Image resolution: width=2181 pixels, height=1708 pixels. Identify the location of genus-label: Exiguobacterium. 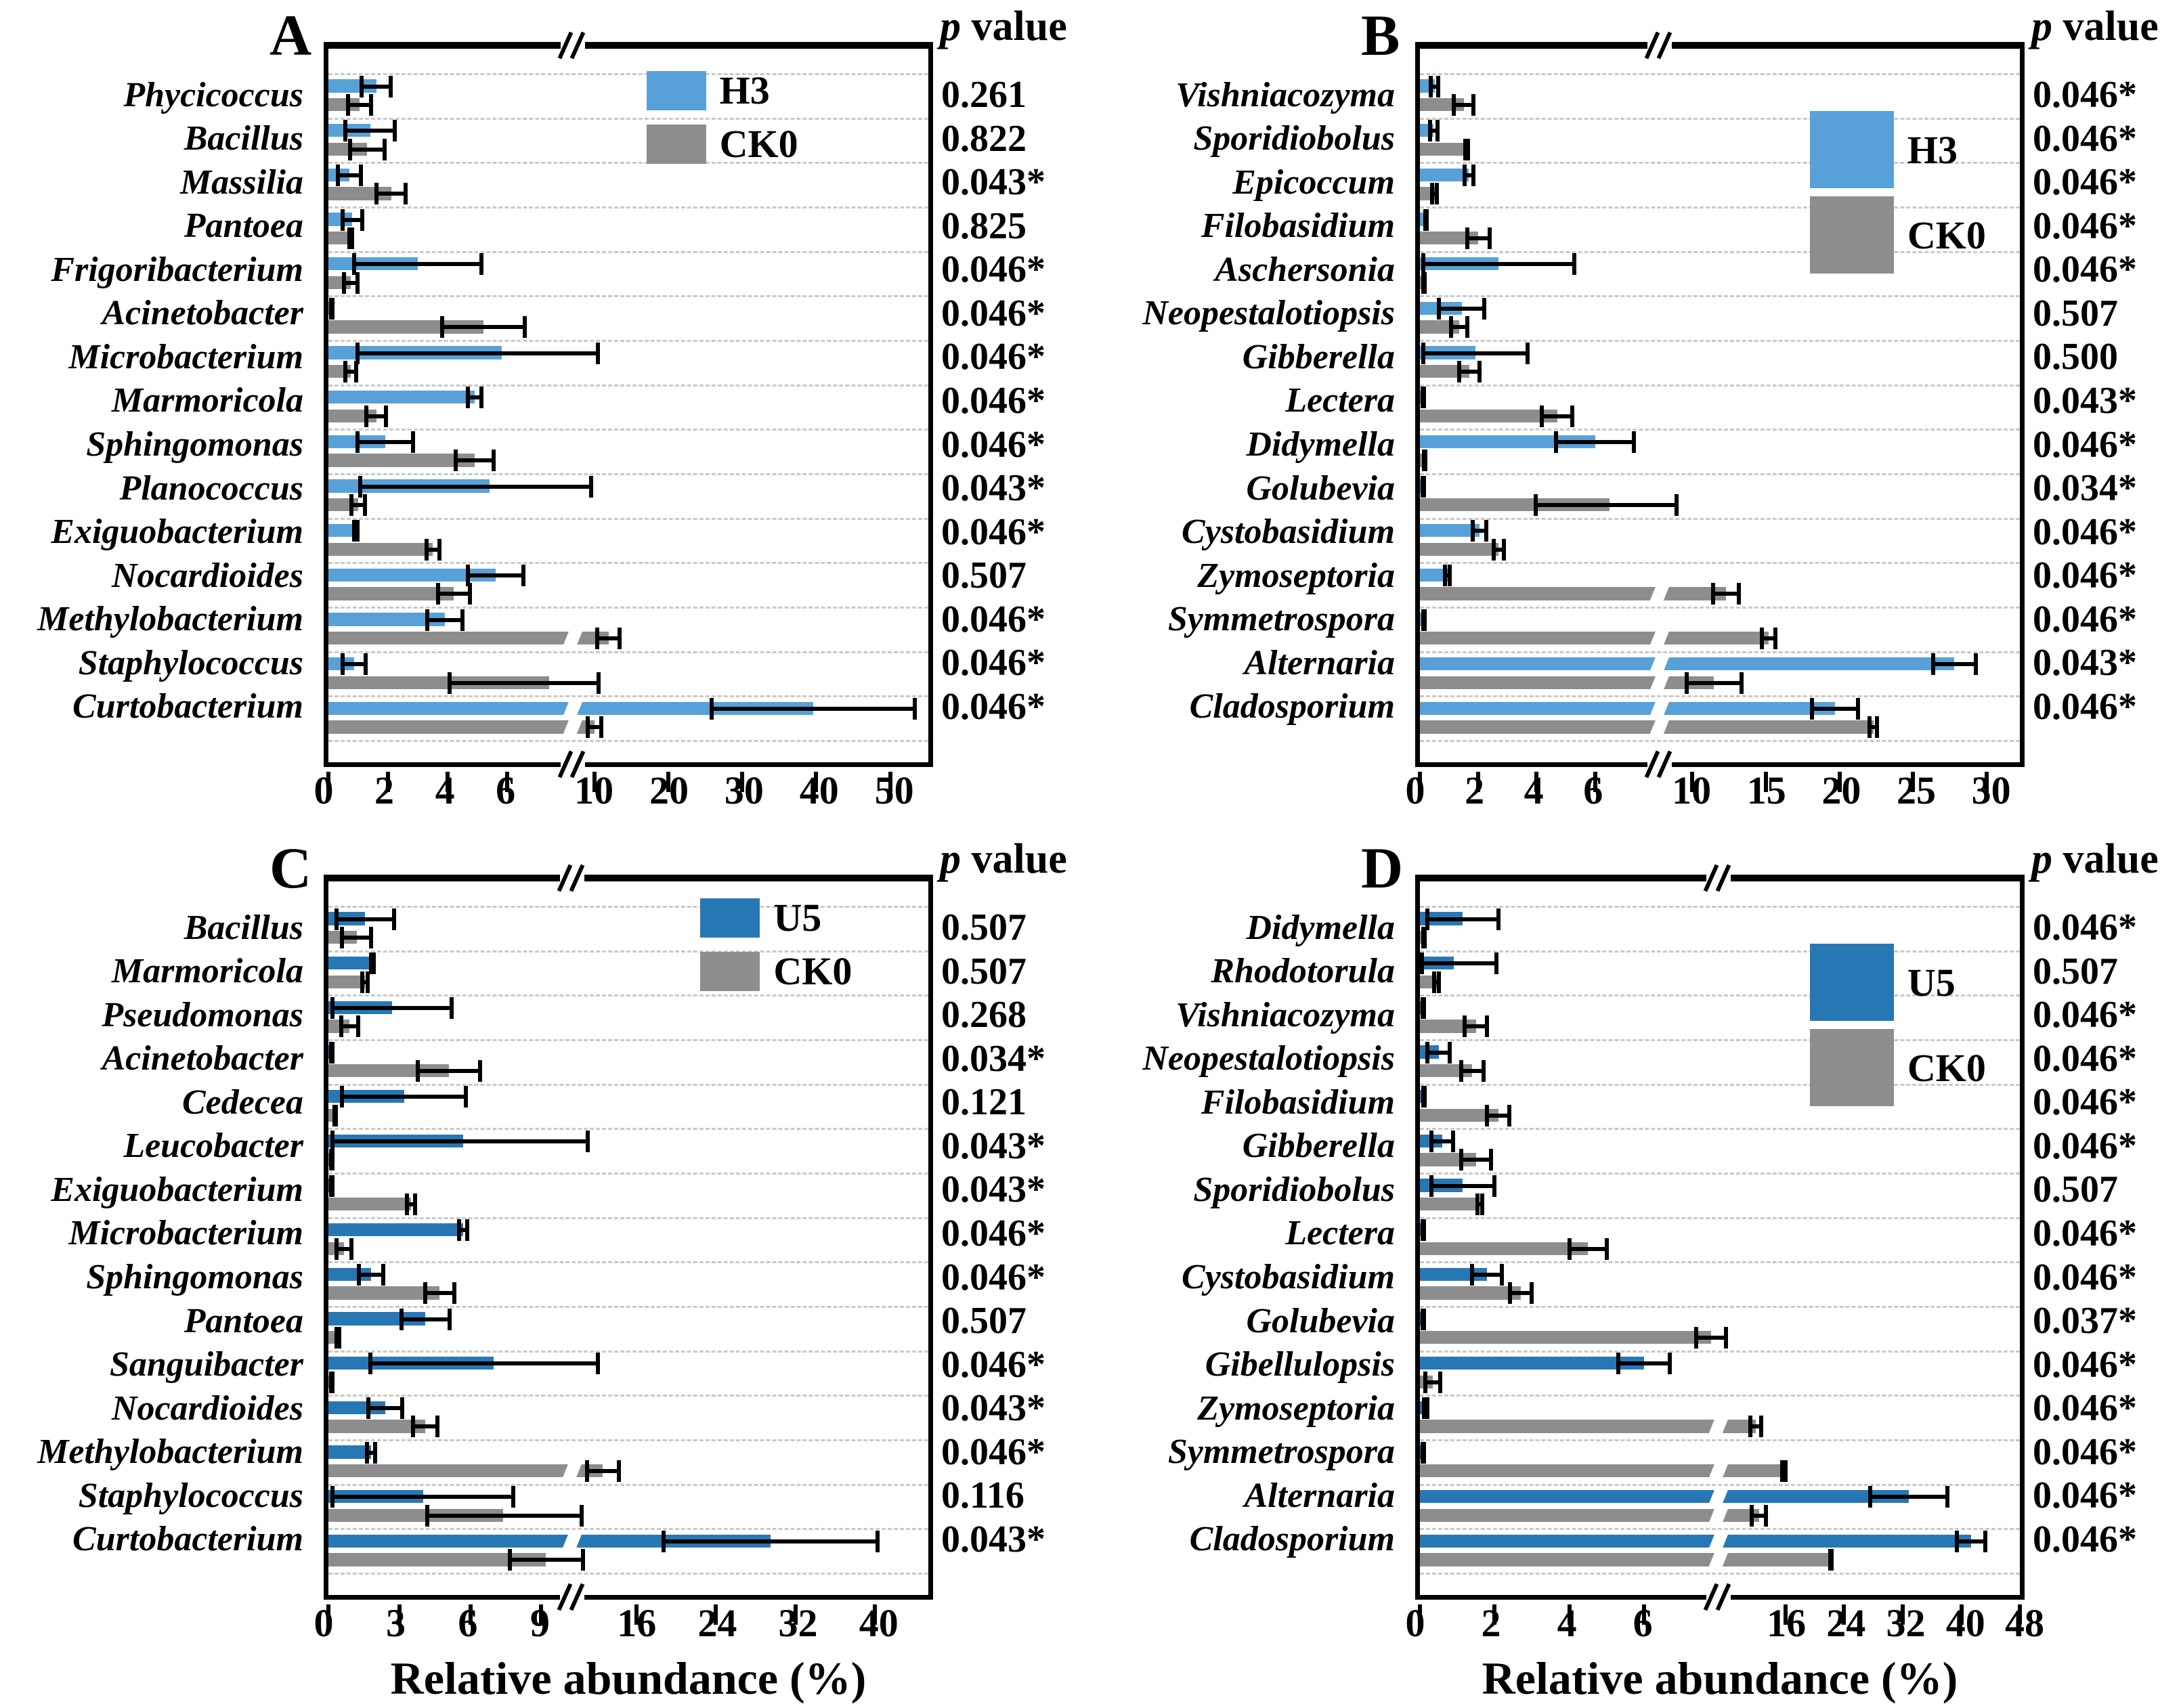
(177, 532).